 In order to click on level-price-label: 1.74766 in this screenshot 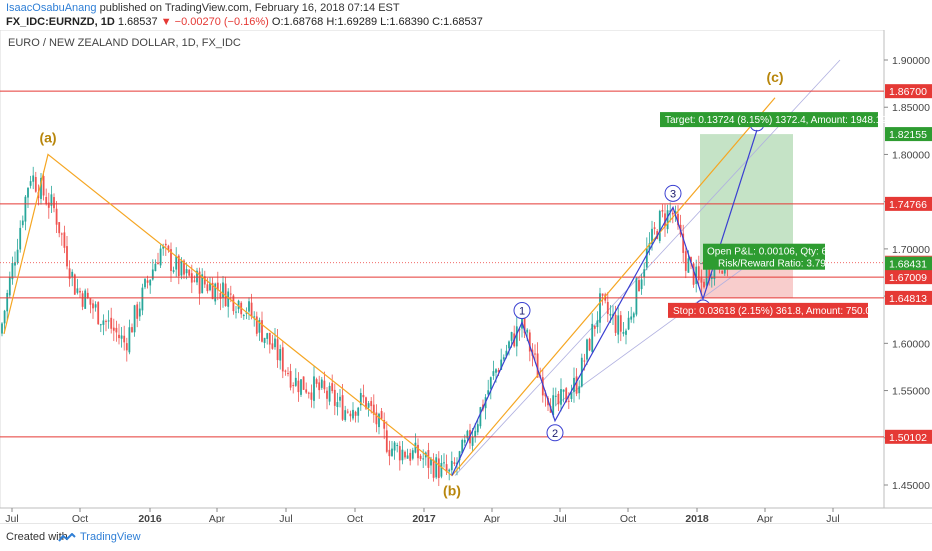, I will do `click(908, 205)`.